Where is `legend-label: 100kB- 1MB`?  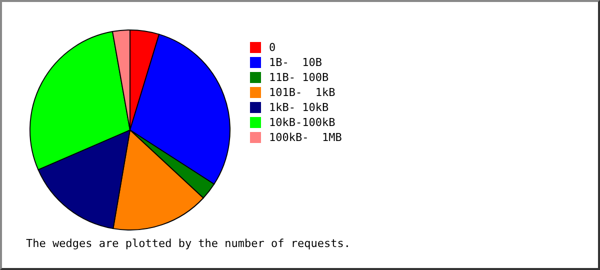 legend-label: 100kB- 1MB is located at coordinates (305, 137).